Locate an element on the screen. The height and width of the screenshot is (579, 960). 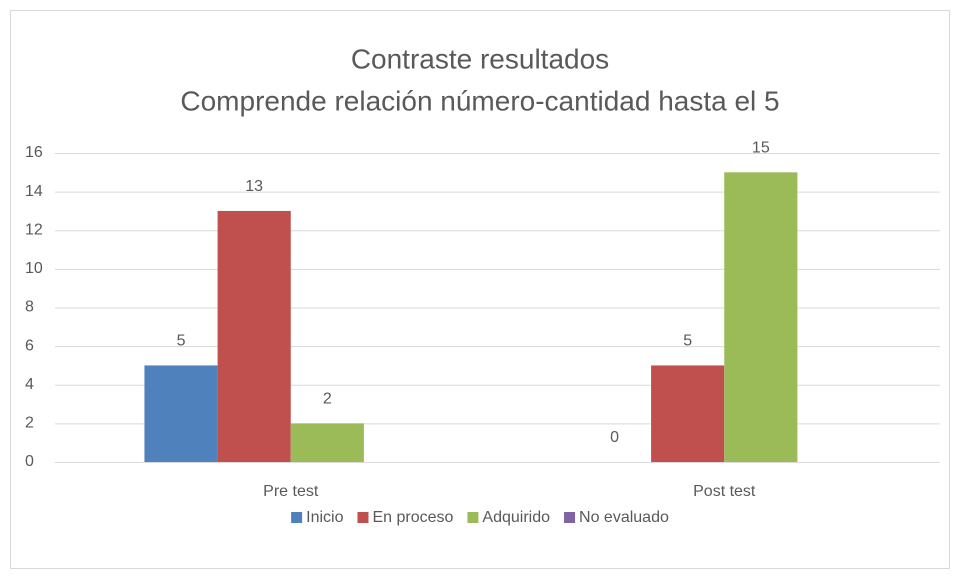
chart-title: Contraste resultados is located at coordinates (480, 58).